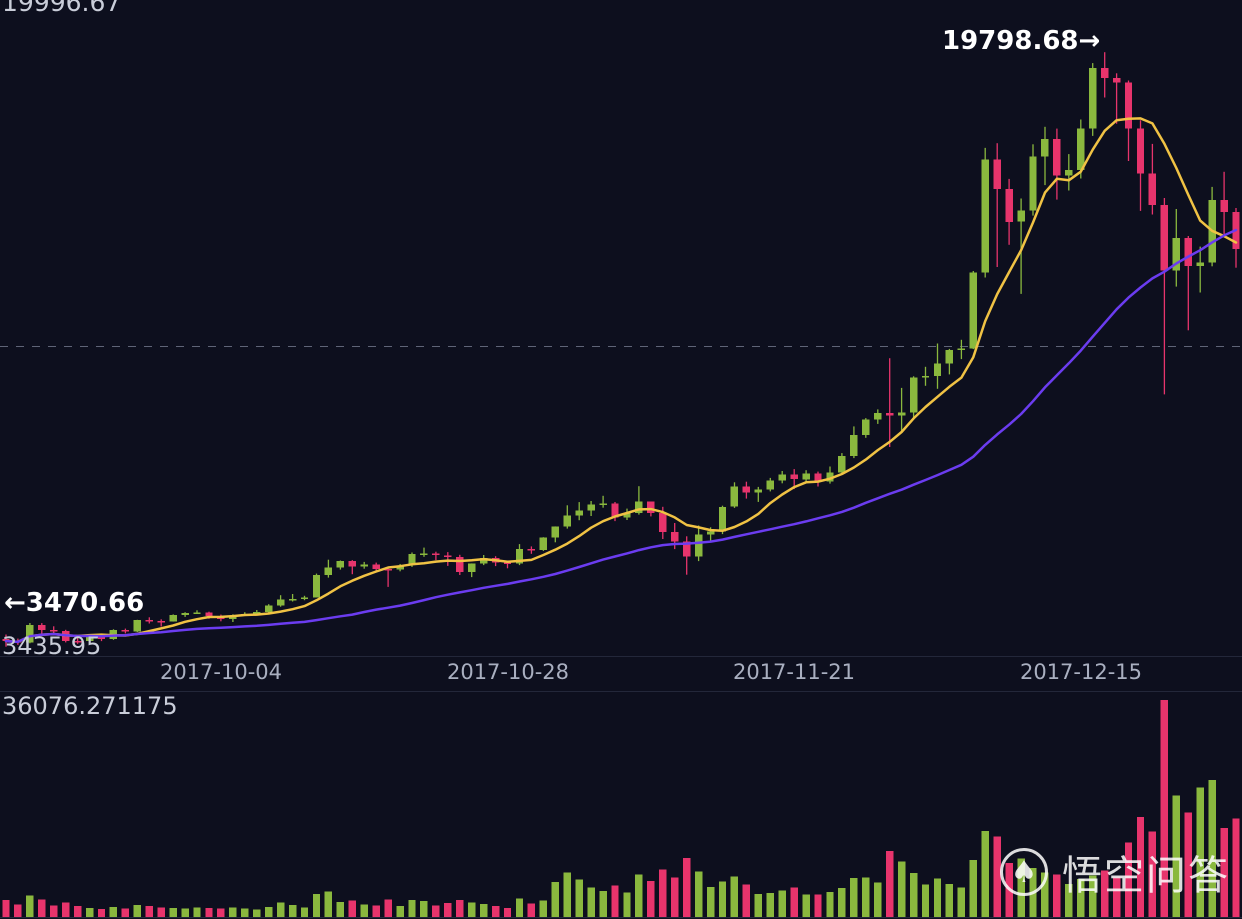 Image resolution: width=1242 pixels, height=919 pixels. Describe the element at coordinates (15, 603) in the screenshot. I see `arrow-left-icon: ←` at that location.